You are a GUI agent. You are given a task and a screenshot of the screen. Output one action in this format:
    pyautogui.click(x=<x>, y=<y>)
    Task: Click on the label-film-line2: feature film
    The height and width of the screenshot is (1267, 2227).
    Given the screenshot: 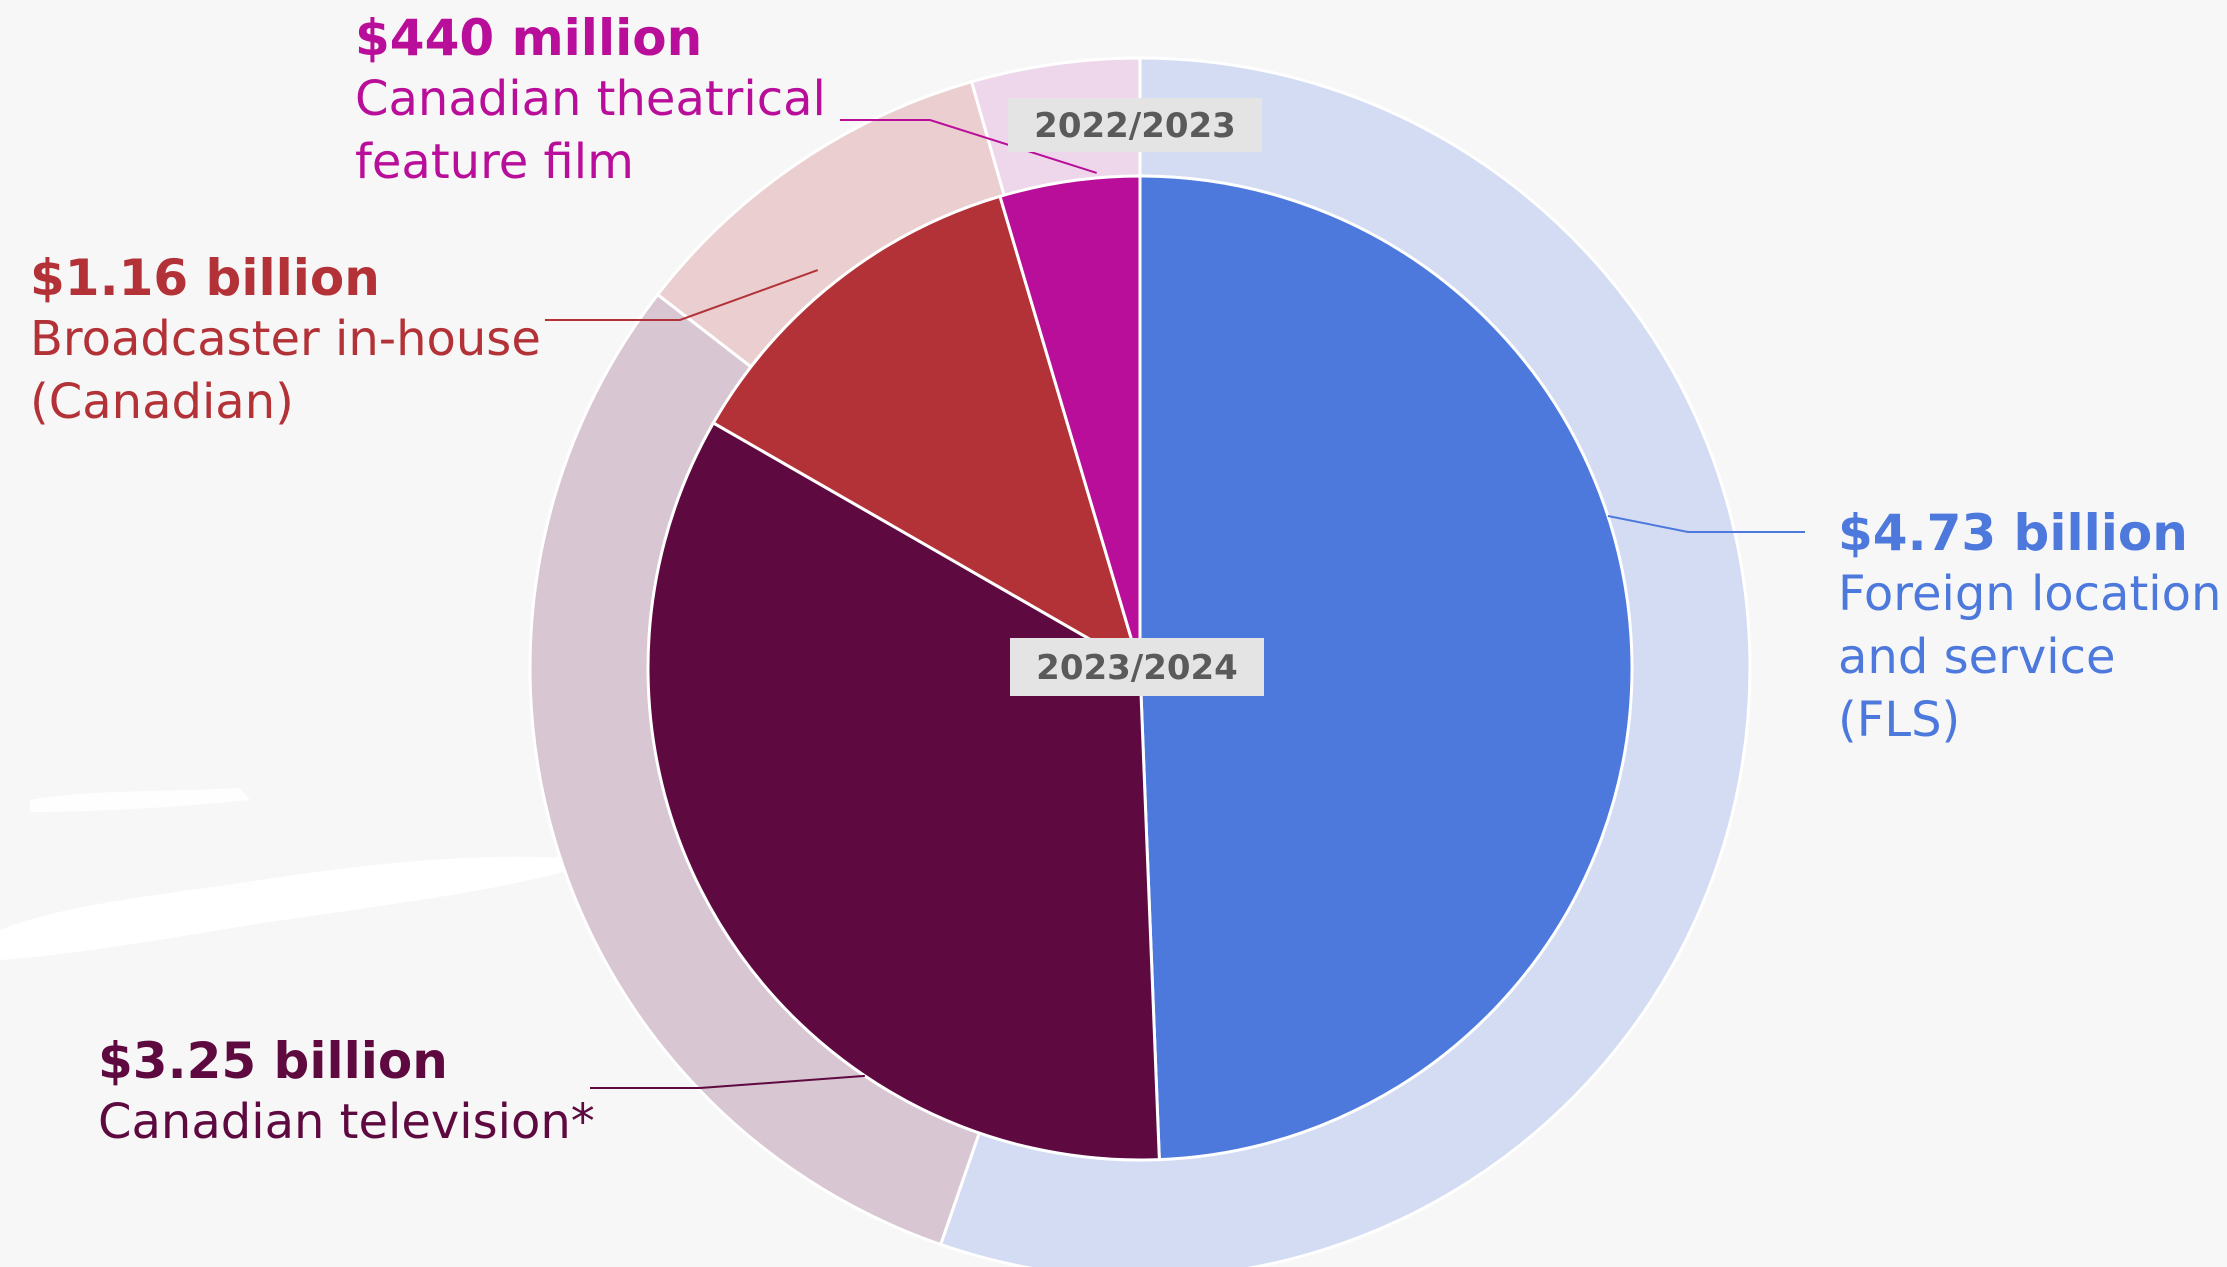 What is the action you would take?
    pyautogui.click(x=494, y=161)
    